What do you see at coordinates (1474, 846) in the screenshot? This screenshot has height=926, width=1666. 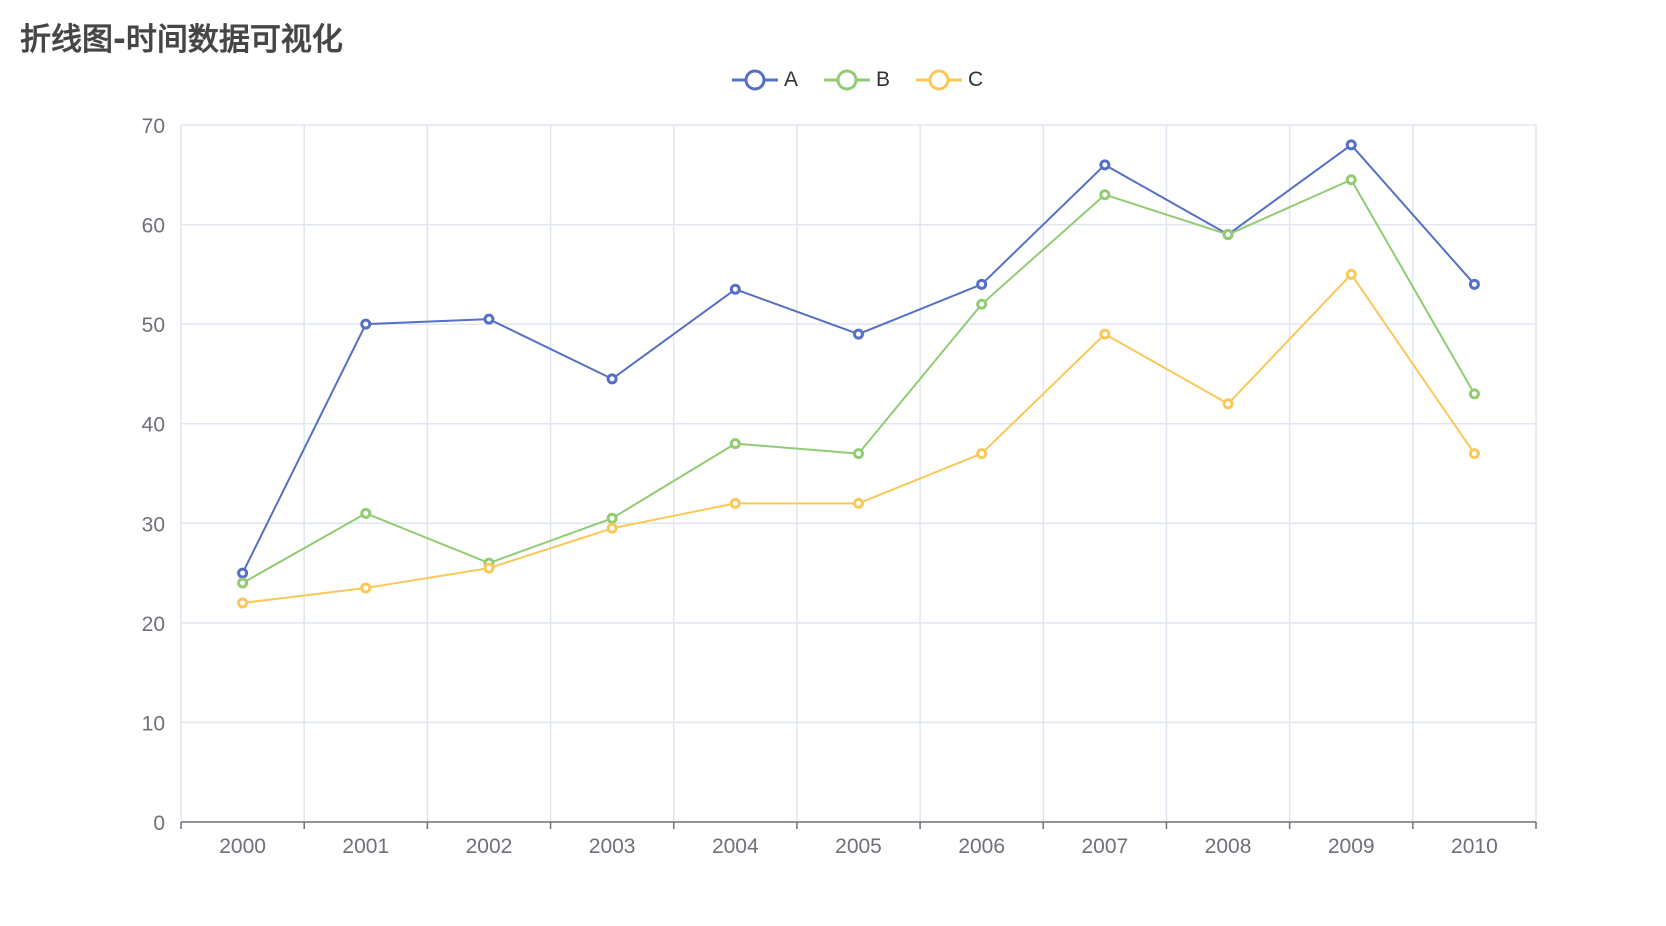 I see `x-tick-label: 2010` at bounding box center [1474, 846].